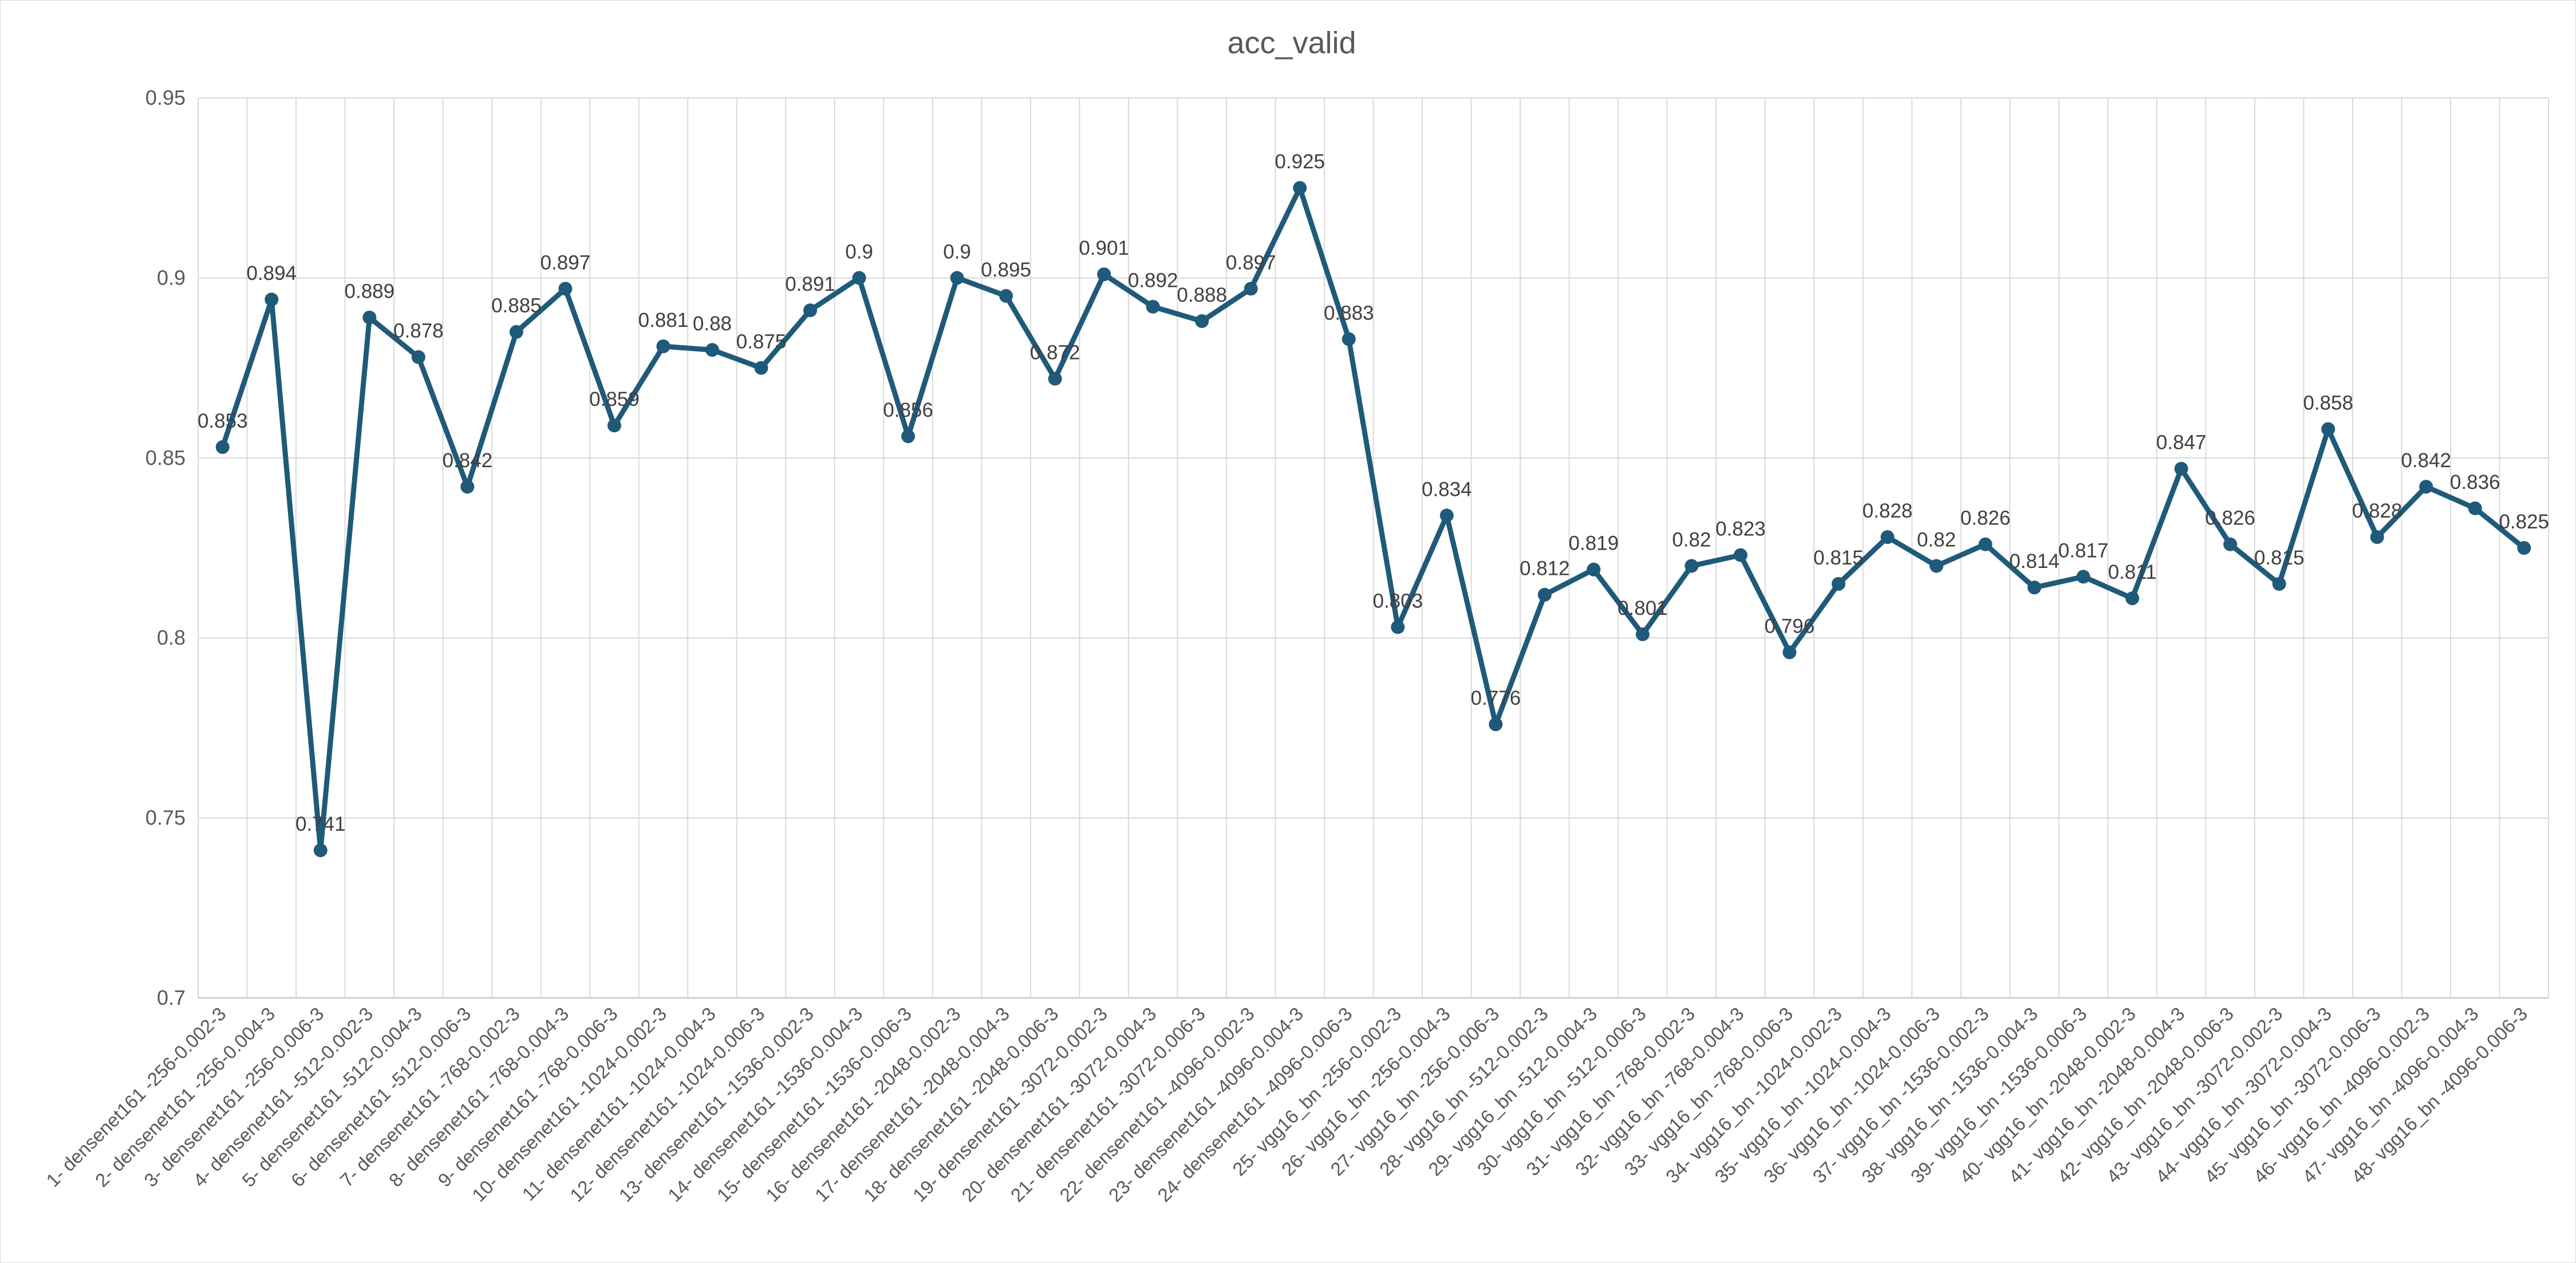  What do you see at coordinates (1397, 601) in the screenshot?
I see `data-label: 0.803` at bounding box center [1397, 601].